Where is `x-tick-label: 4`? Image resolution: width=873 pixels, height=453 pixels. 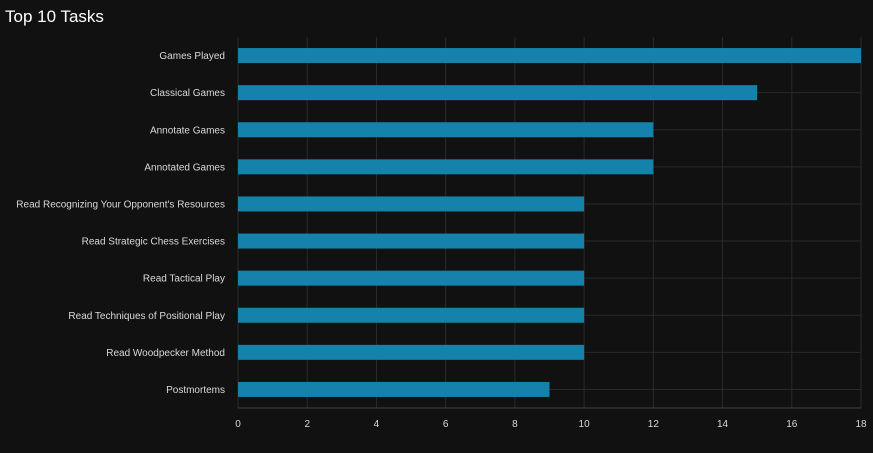 x-tick-label: 4 is located at coordinates (377, 424).